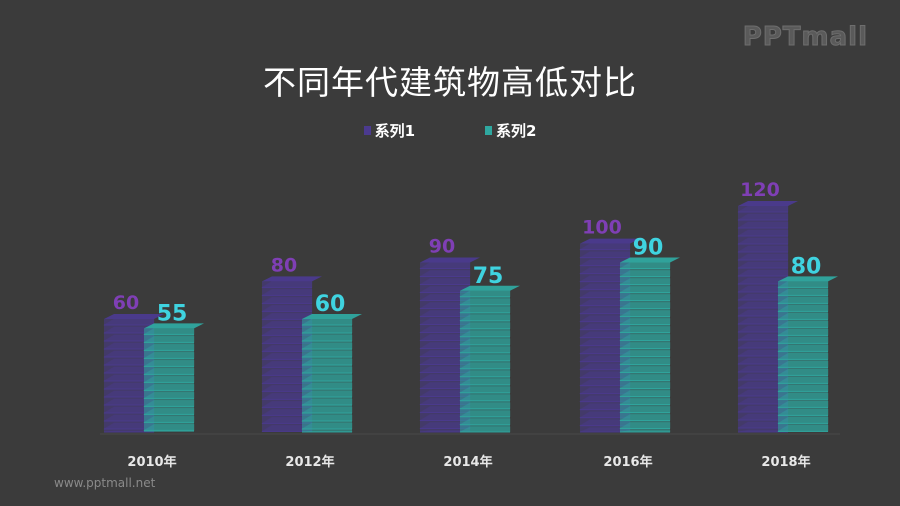 This screenshot has height=506, width=900. Describe the element at coordinates (488, 276) in the screenshot. I see `data-label-series2-2014年: 75` at that location.